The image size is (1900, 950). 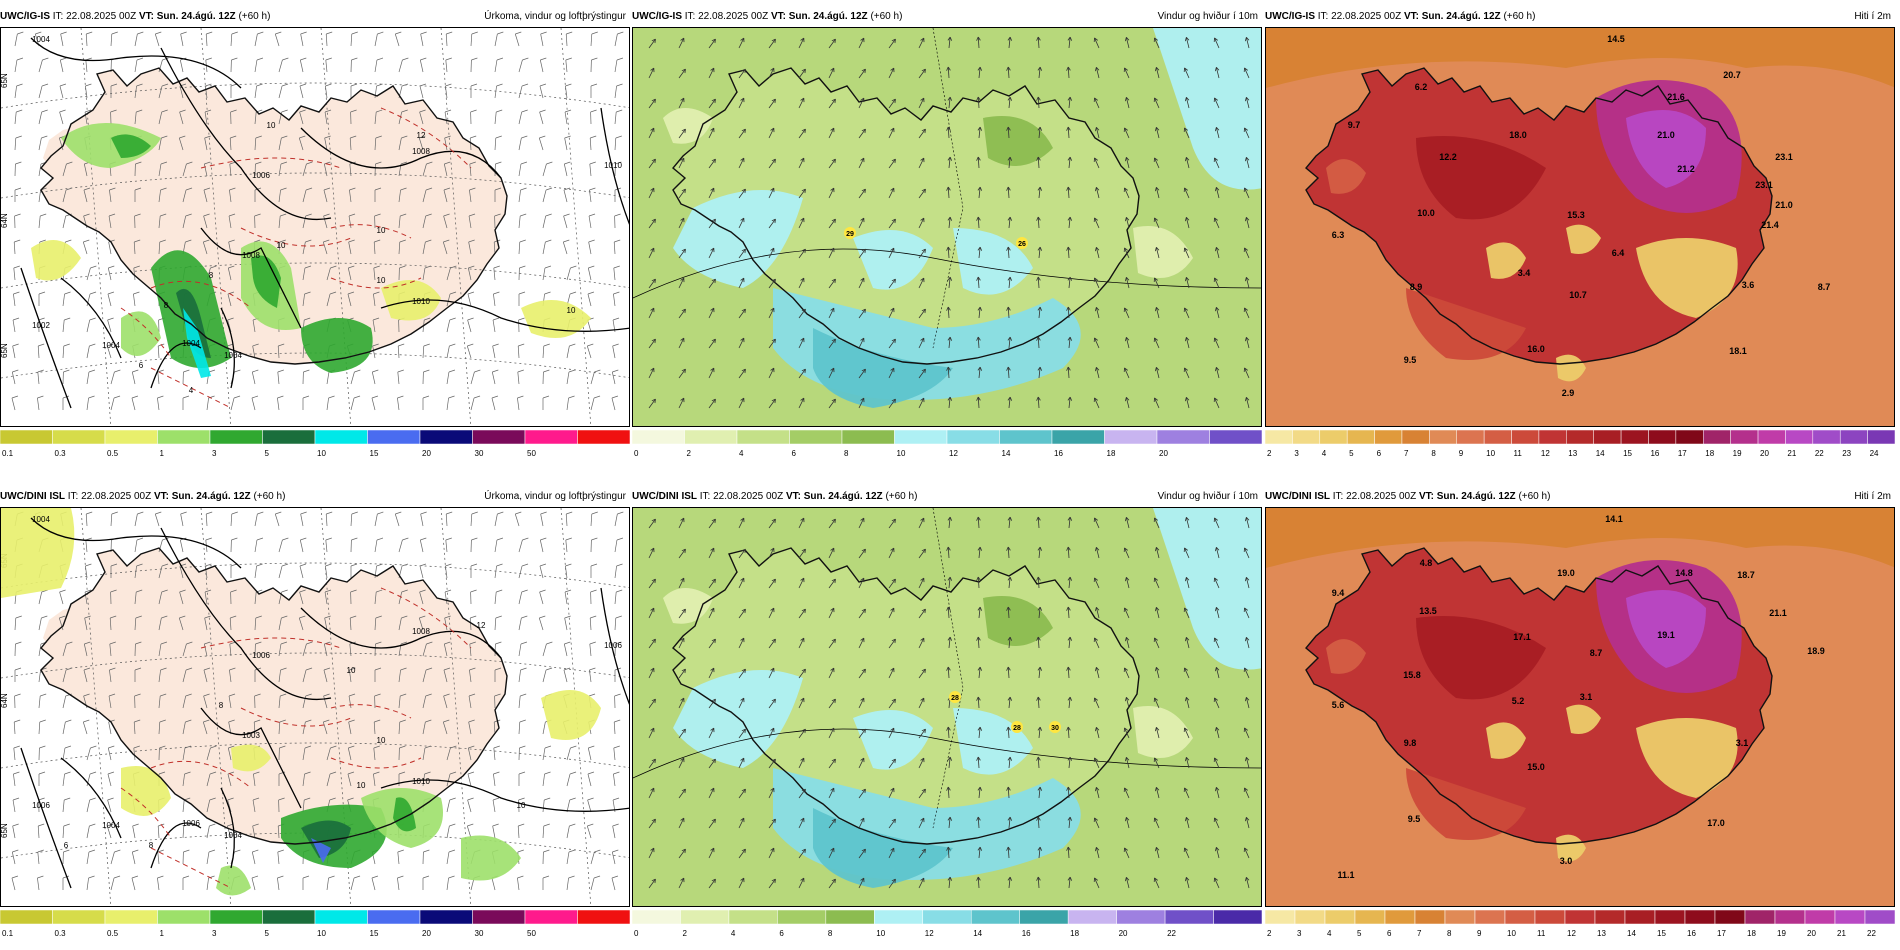 I want to click on legend-label: 19, so click(x=1781, y=933).